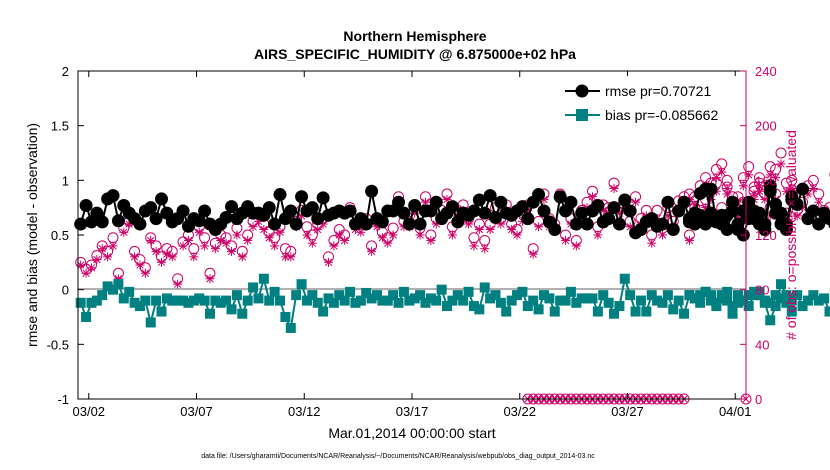 The height and width of the screenshot is (470, 830). I want to click on rmse-series, so click(452, 210).